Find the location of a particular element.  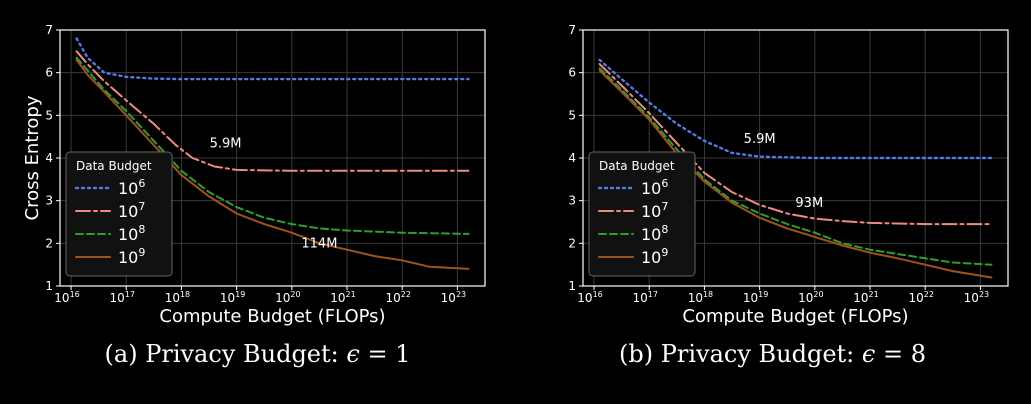

chart-b-x-tick-label: 1017 is located at coordinates (644, 297).